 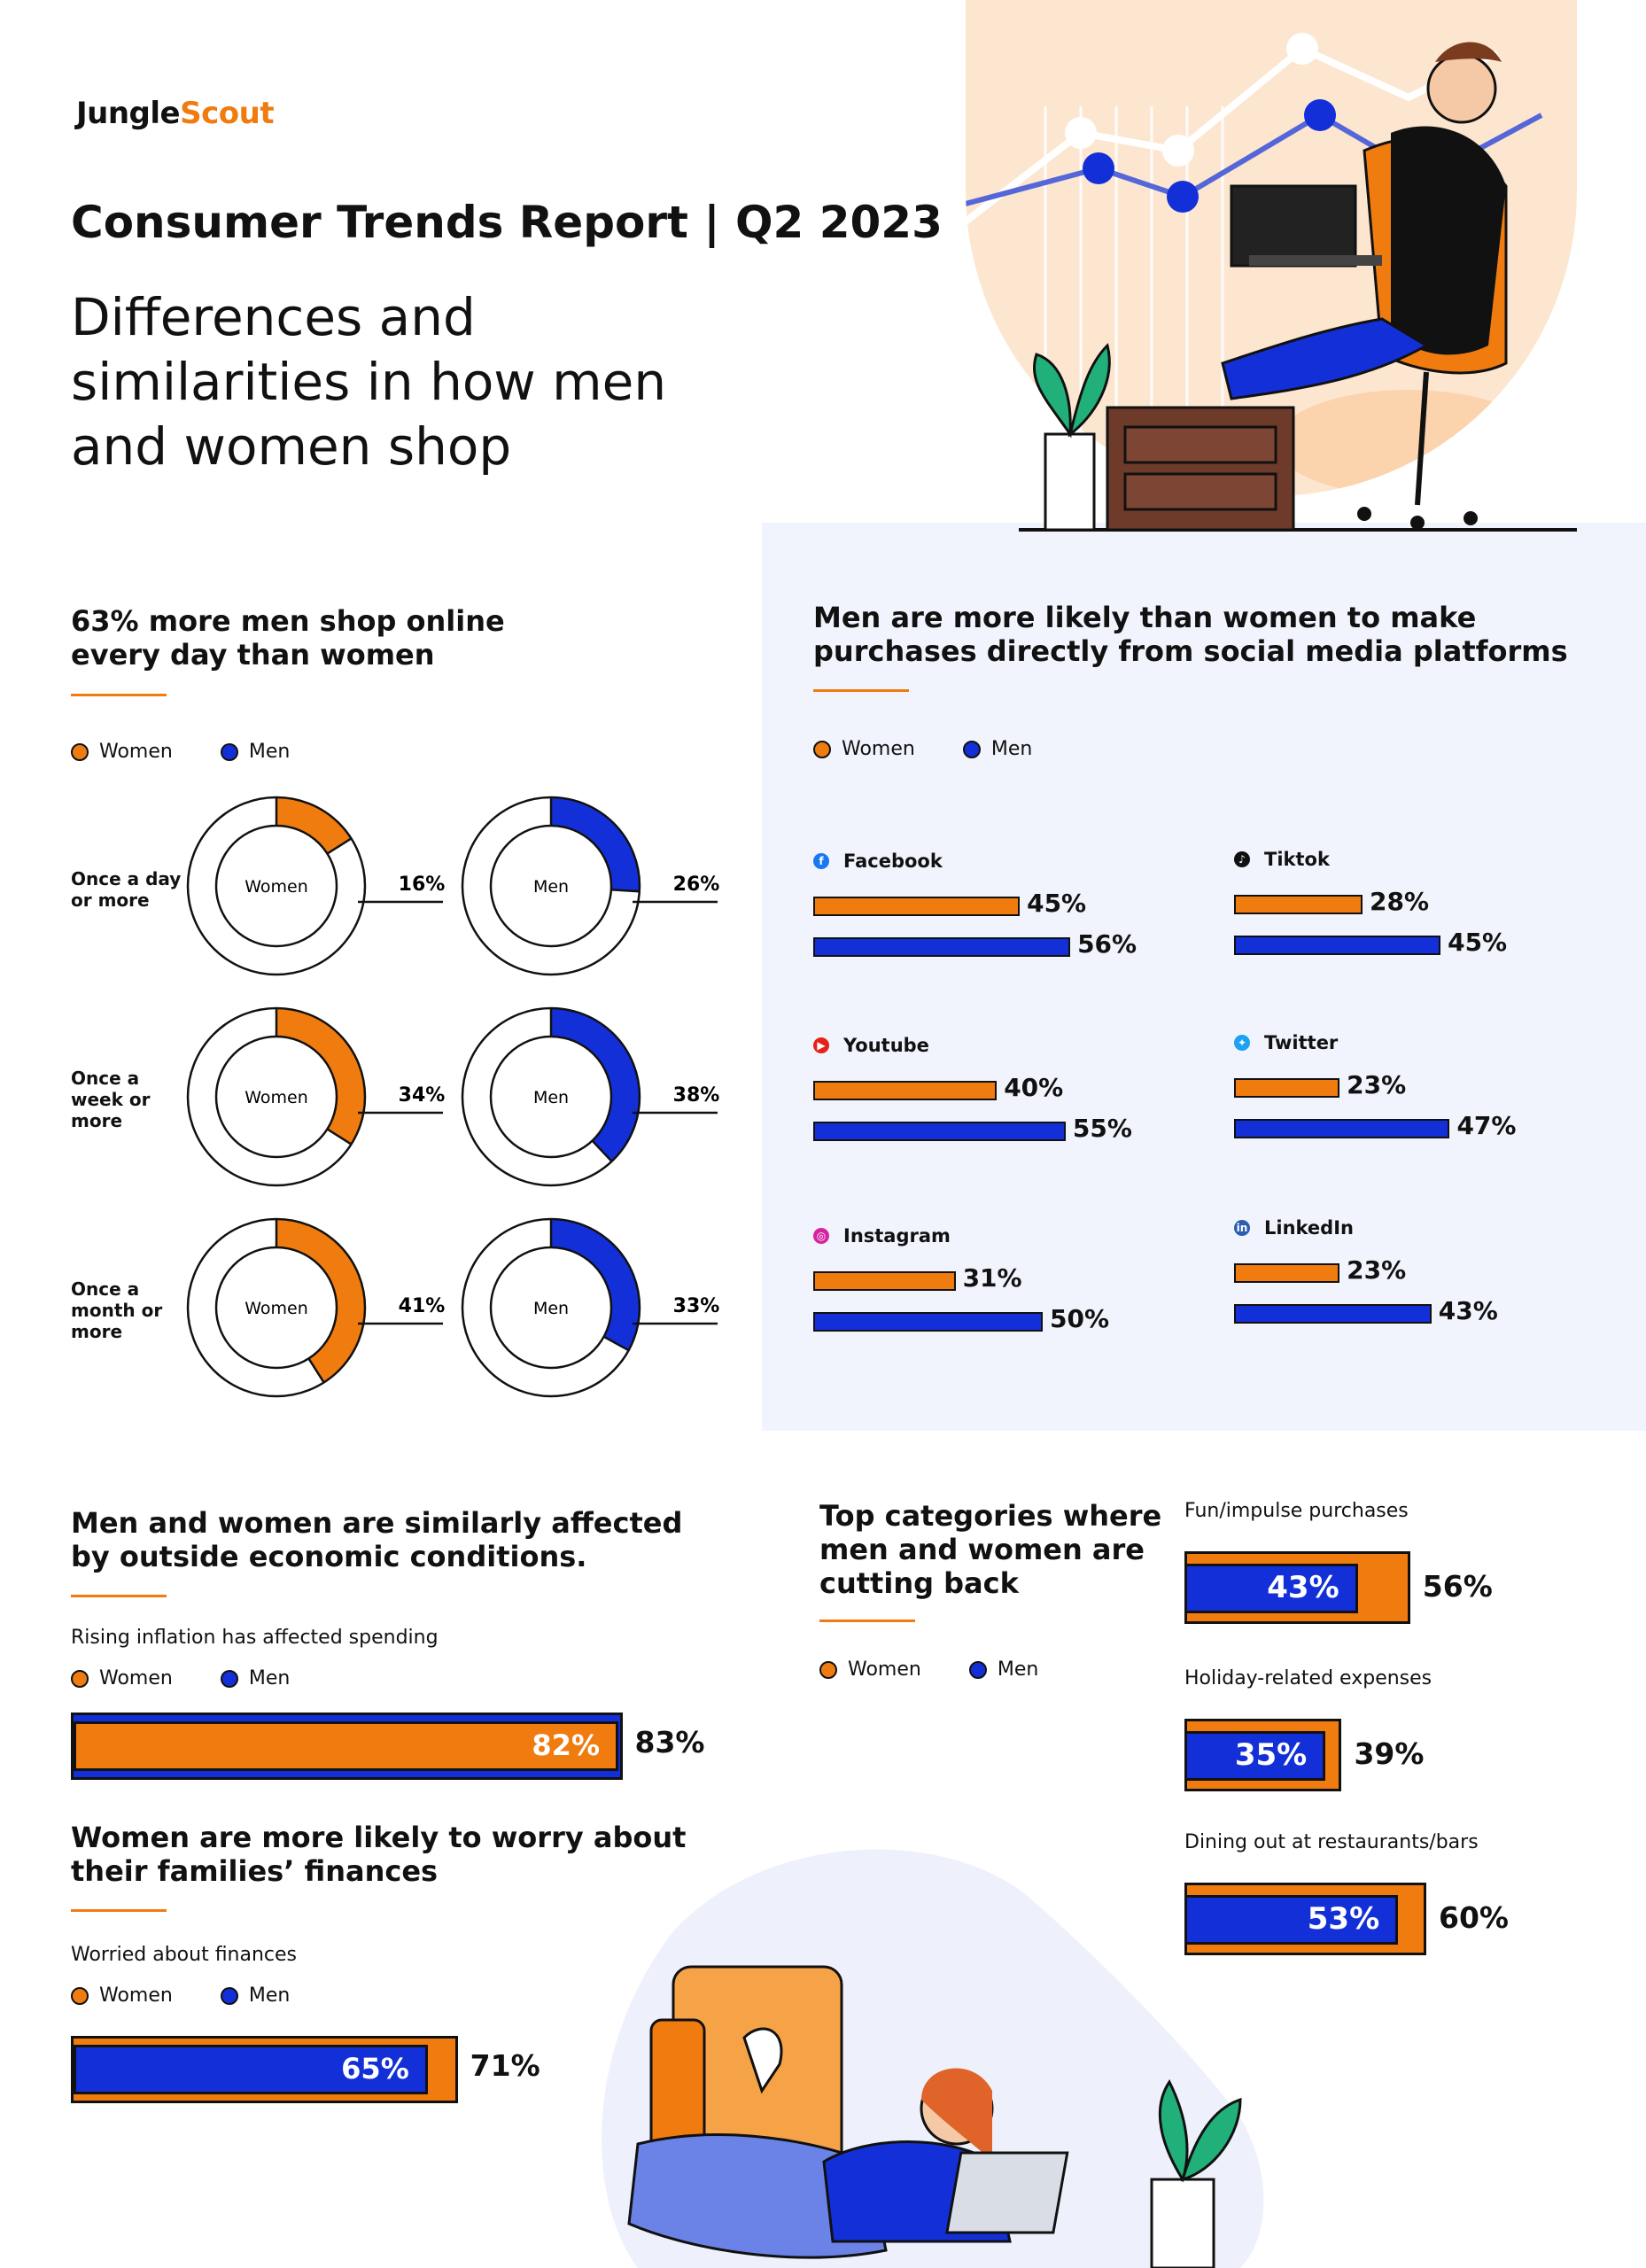 I want to click on platform-name: Instagram, so click(x=897, y=1236).